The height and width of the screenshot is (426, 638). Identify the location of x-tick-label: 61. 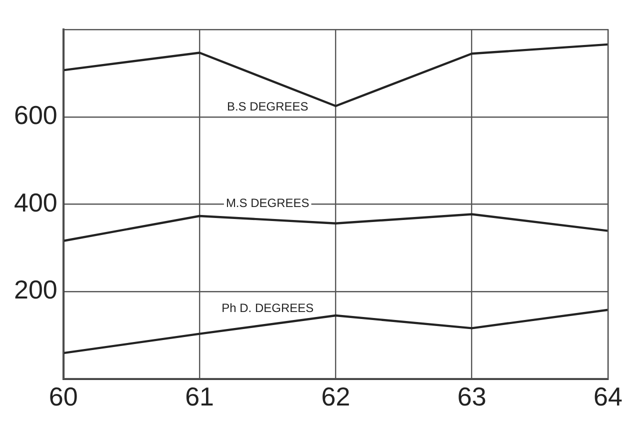
(199, 397).